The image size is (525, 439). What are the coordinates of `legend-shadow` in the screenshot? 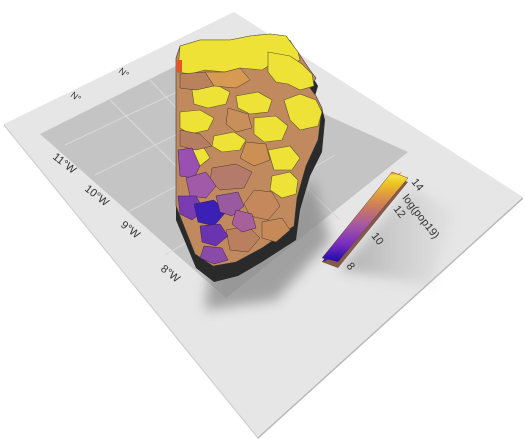 It's located at (397, 236).